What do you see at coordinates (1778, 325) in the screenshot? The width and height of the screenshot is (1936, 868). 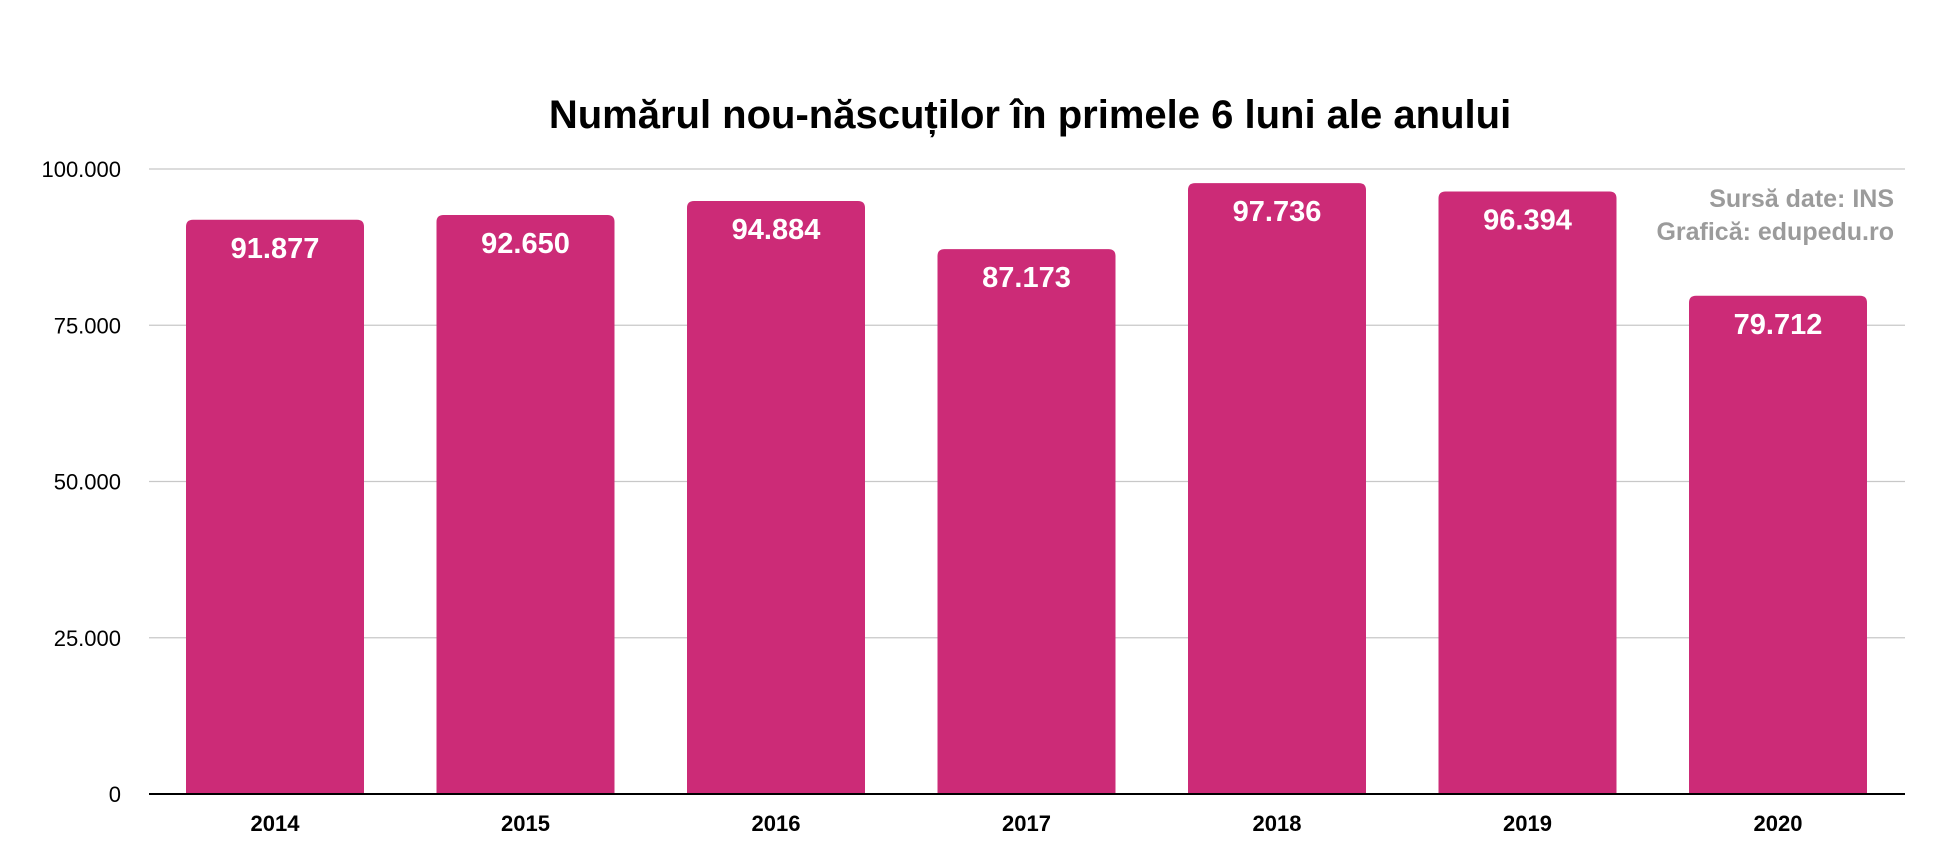 I see `value-label-2020: 79.712` at bounding box center [1778, 325].